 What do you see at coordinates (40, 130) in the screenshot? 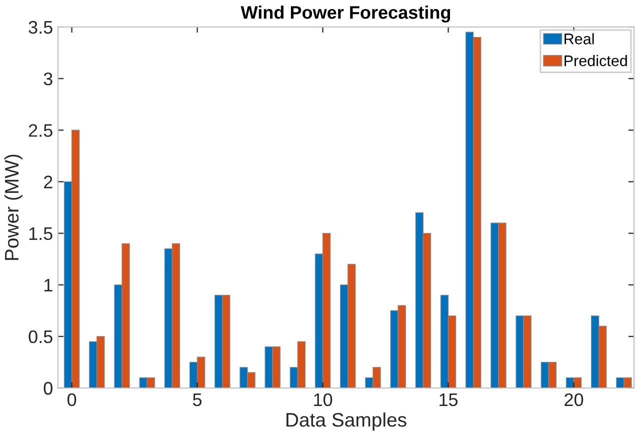
I see `y-tick-label: 2.5` at bounding box center [40, 130].